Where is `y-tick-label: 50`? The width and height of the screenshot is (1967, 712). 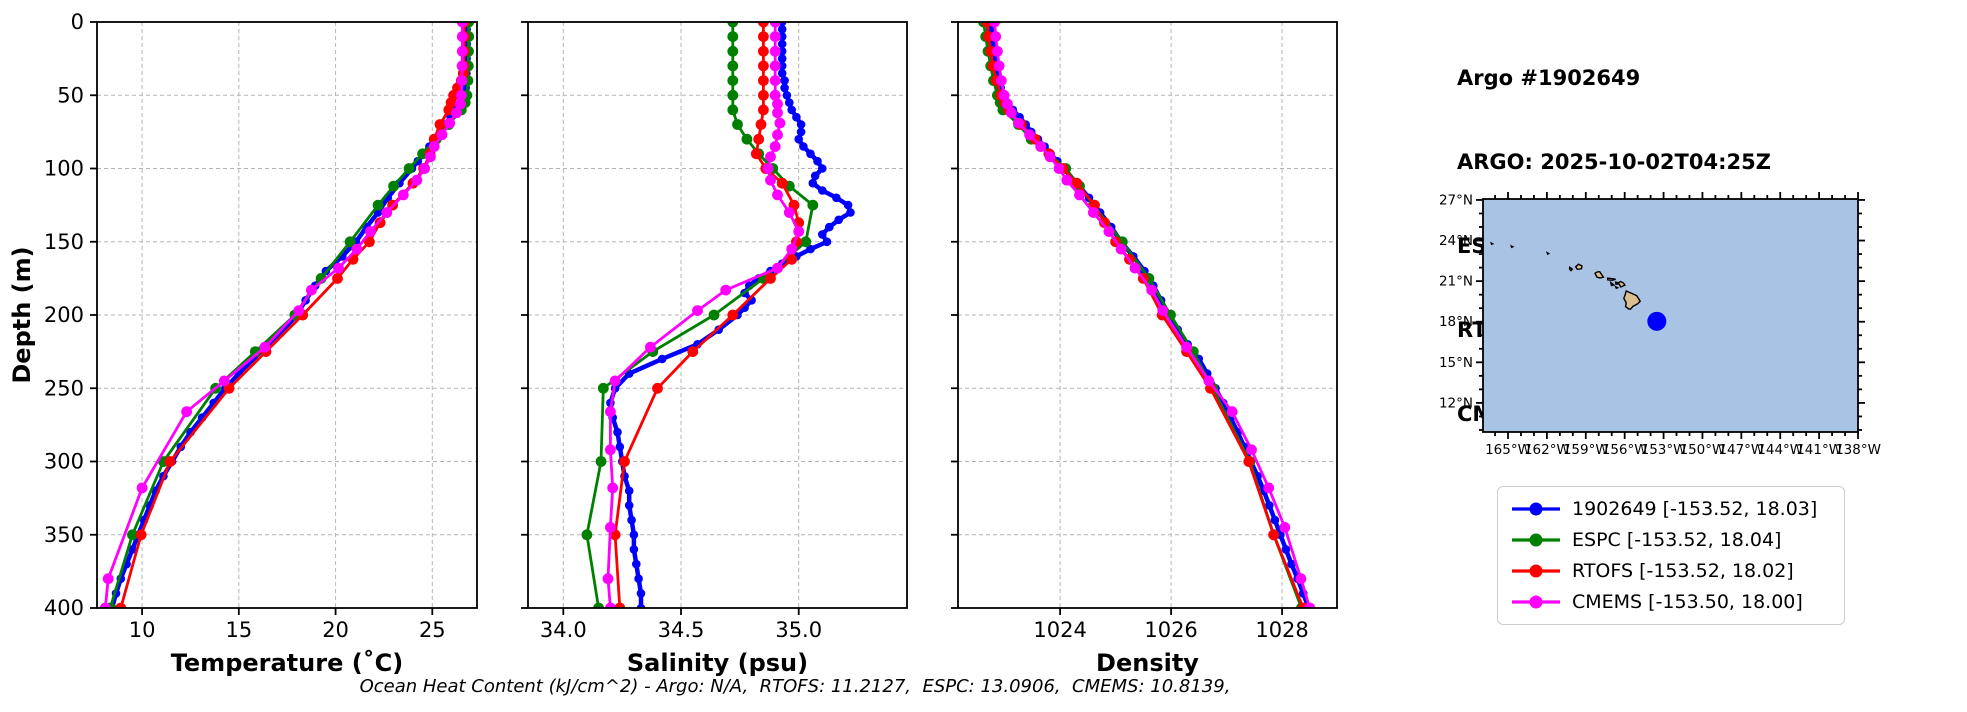
y-tick-label: 50 is located at coordinates (70, 95).